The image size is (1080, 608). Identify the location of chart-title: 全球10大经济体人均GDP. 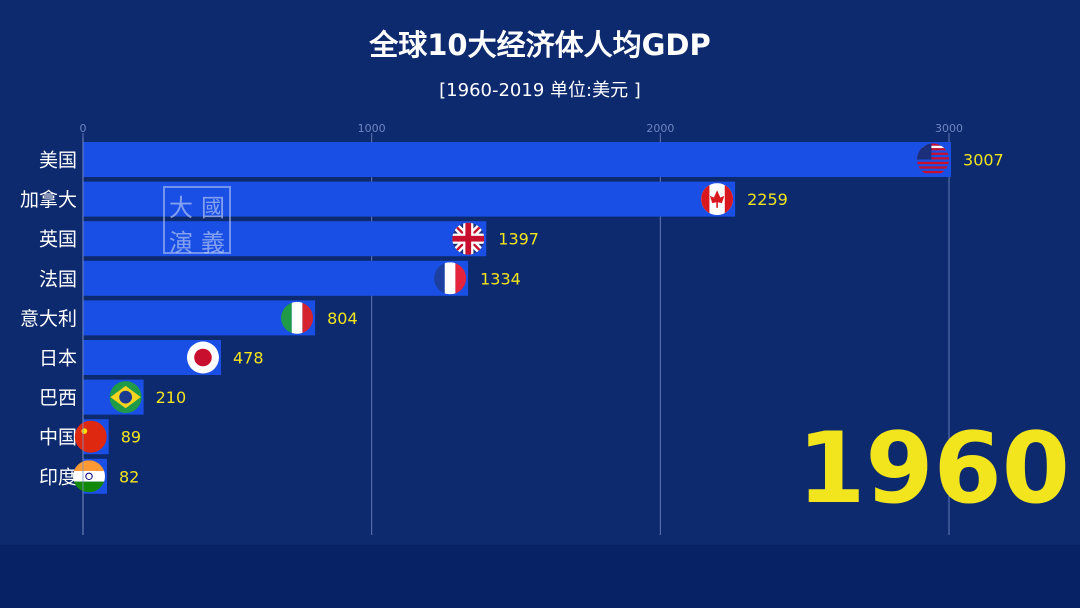
(540, 45).